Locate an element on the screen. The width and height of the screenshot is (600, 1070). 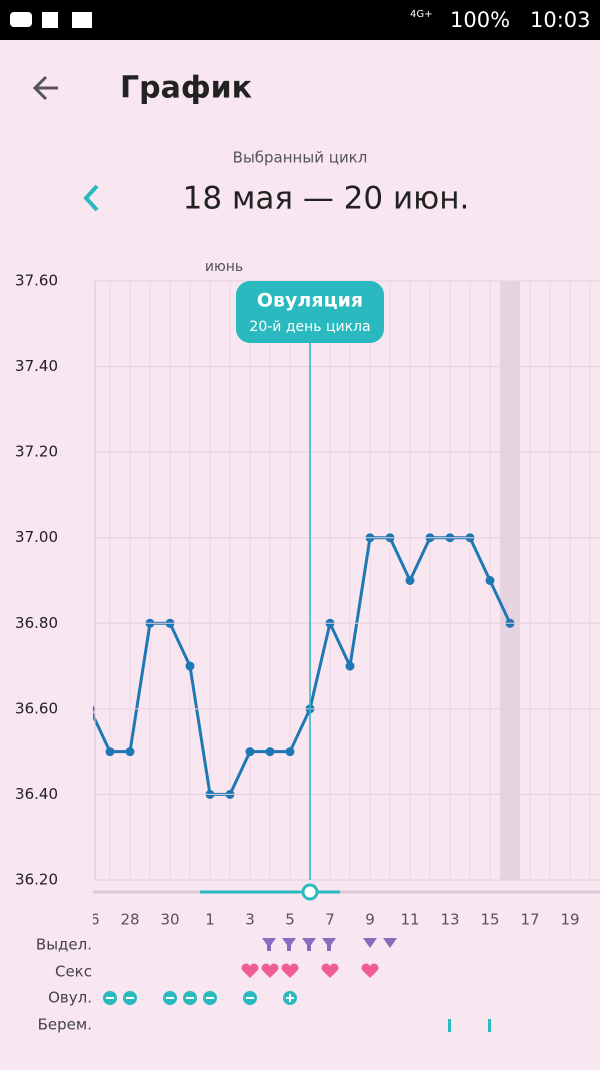
x-tick-label: 26 is located at coordinates (89, 920).